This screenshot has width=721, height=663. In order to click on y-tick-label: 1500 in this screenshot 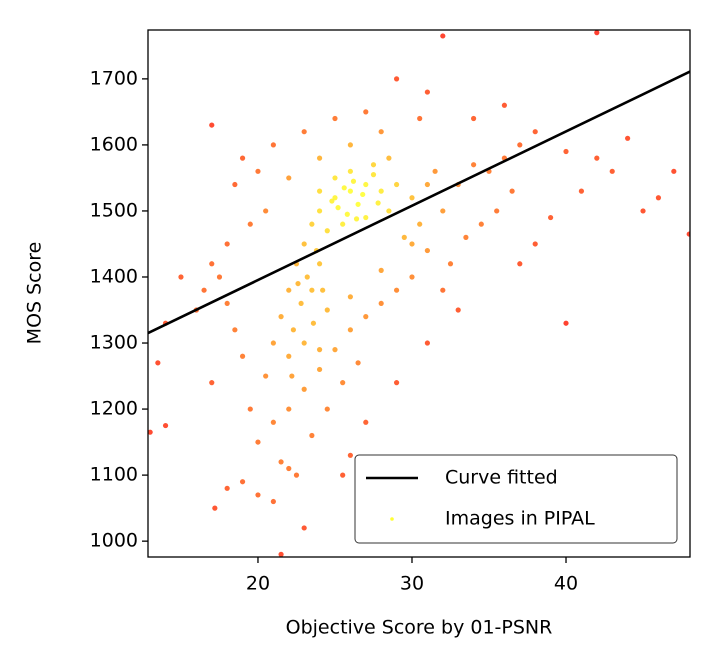, I will do `click(114, 210)`.